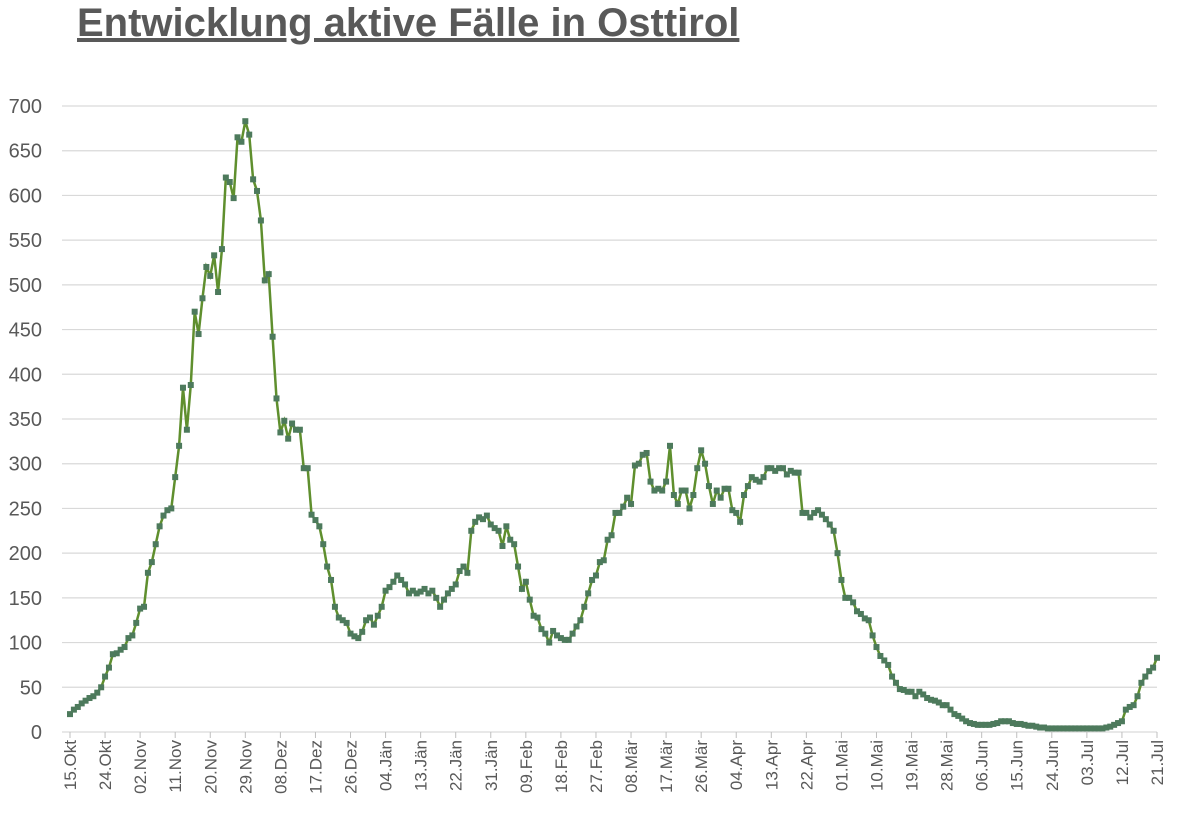 This screenshot has width=1200, height=830. What do you see at coordinates (25, 599) in the screenshot?
I see `y-tick-label: 150` at bounding box center [25, 599].